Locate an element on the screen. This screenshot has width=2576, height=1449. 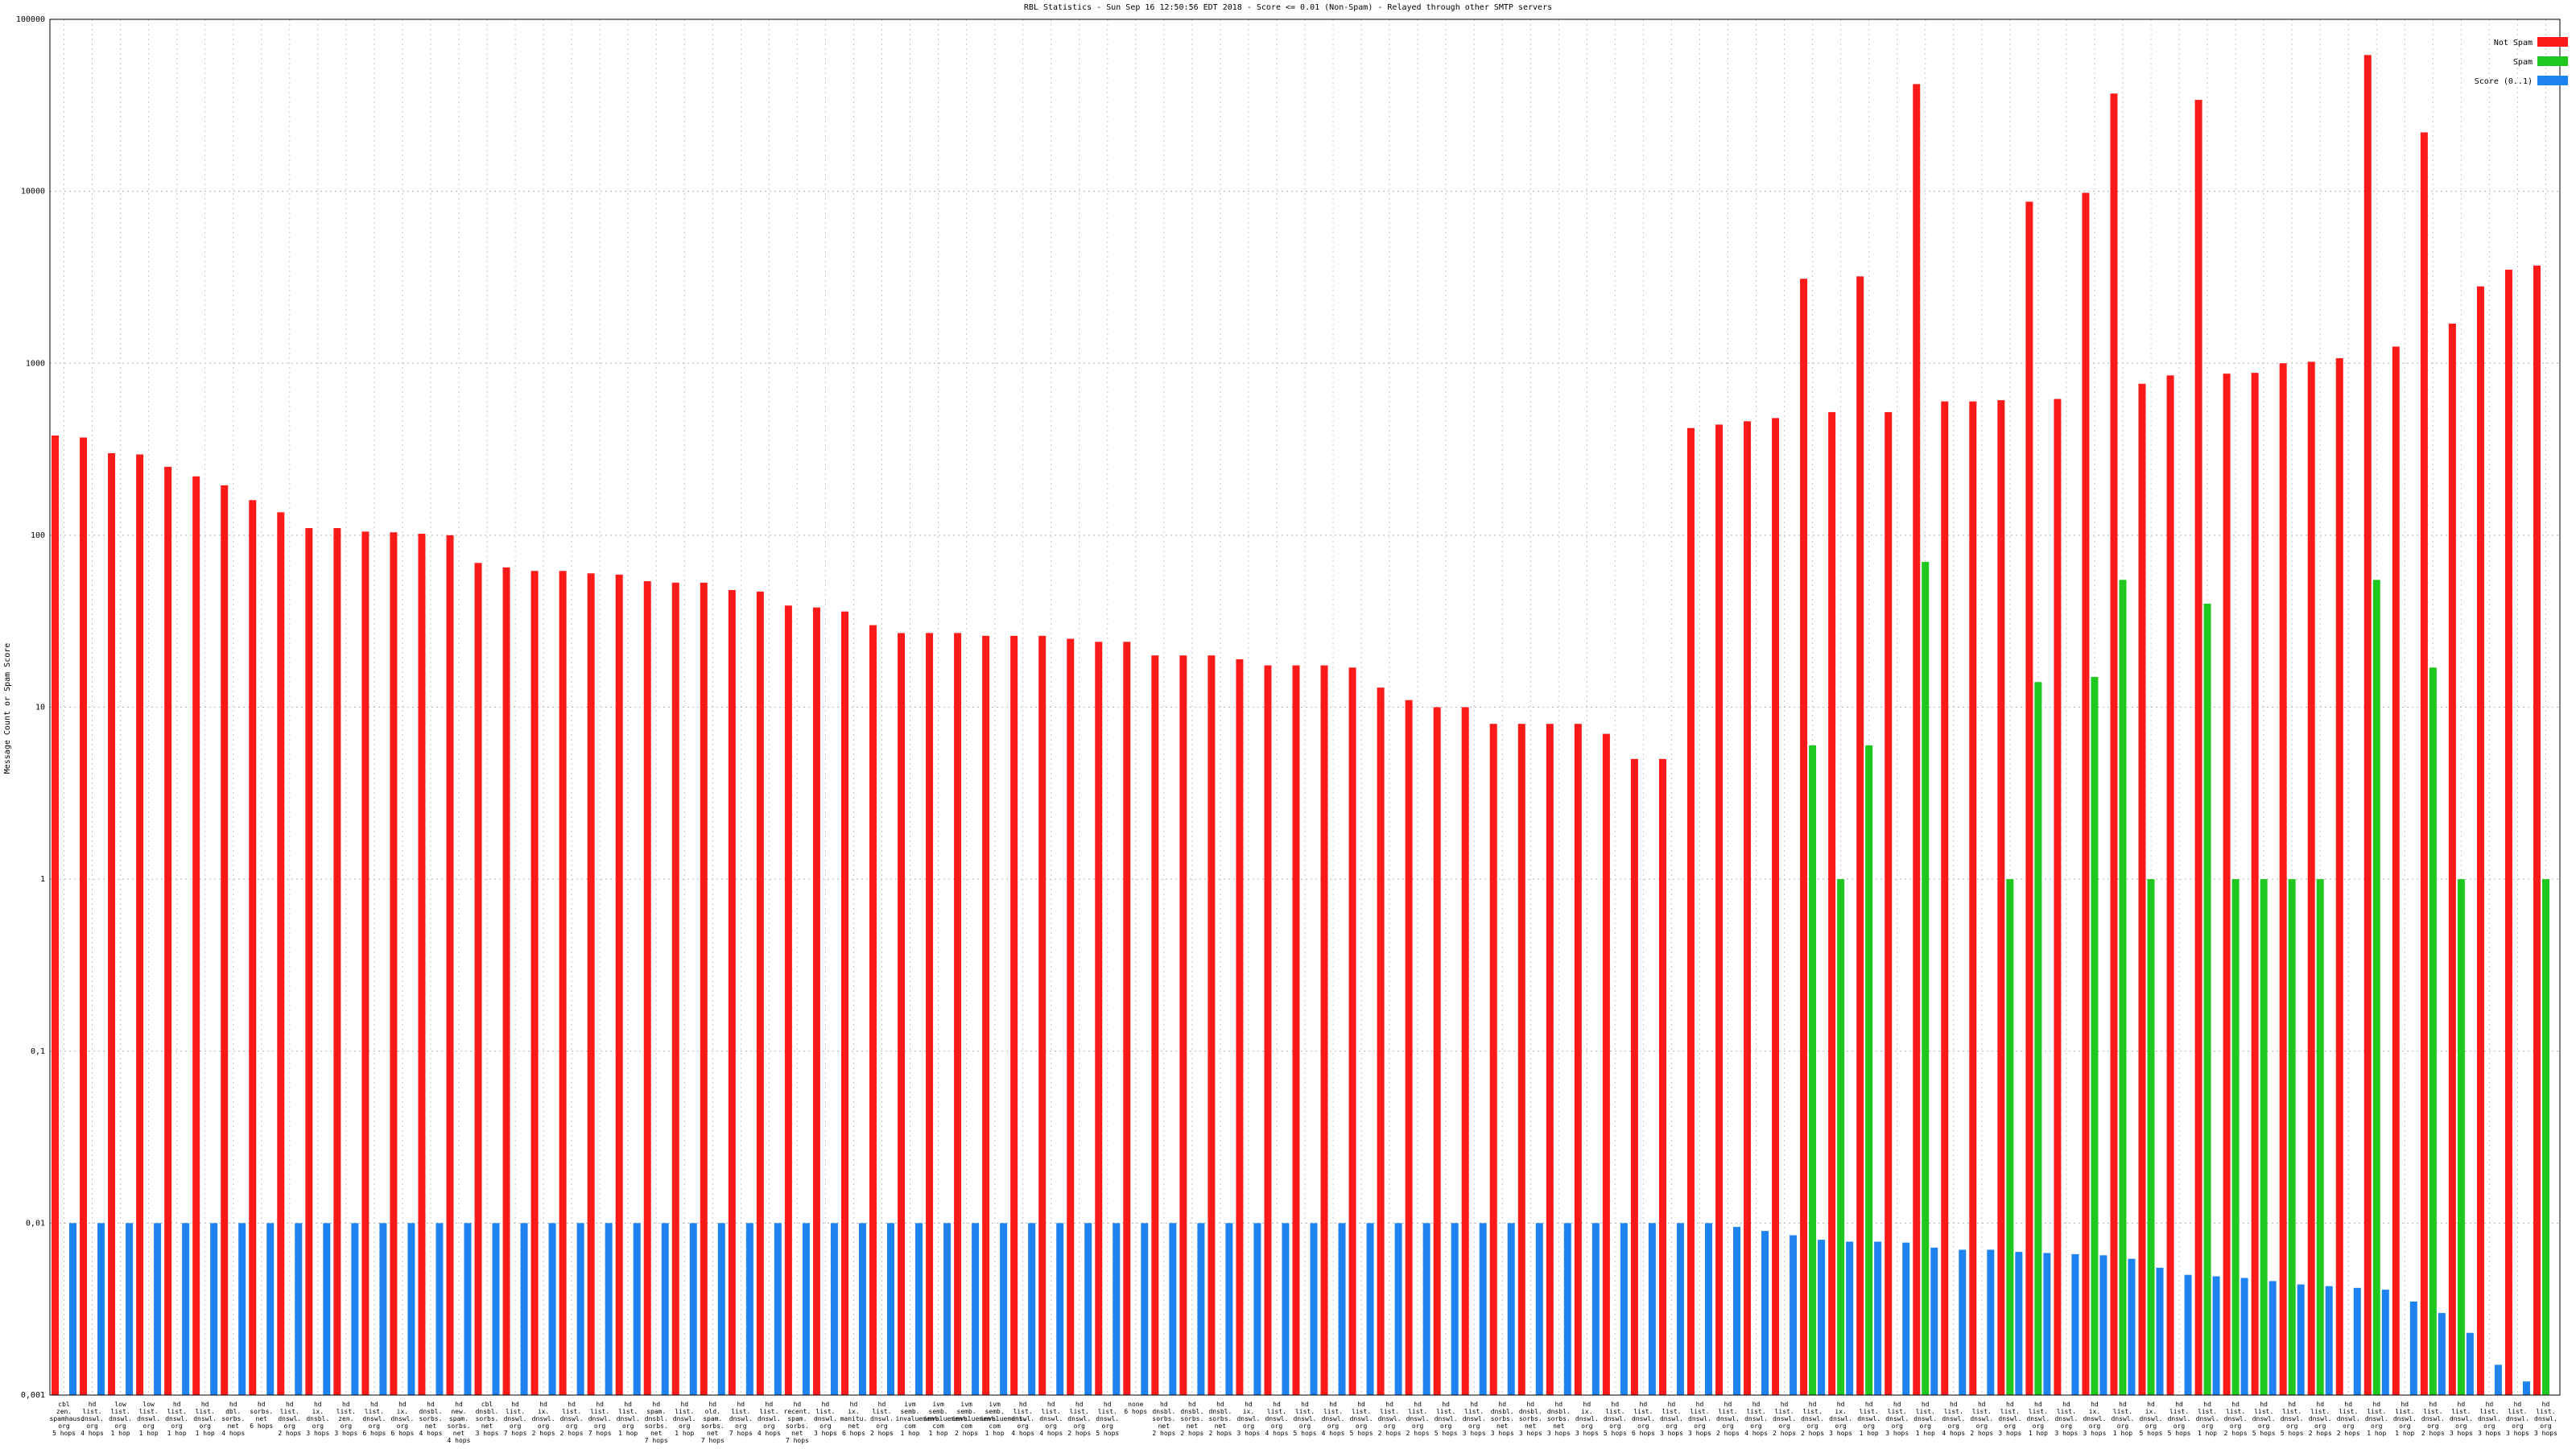
y-tick-label: 100000 is located at coordinates (30, 19).